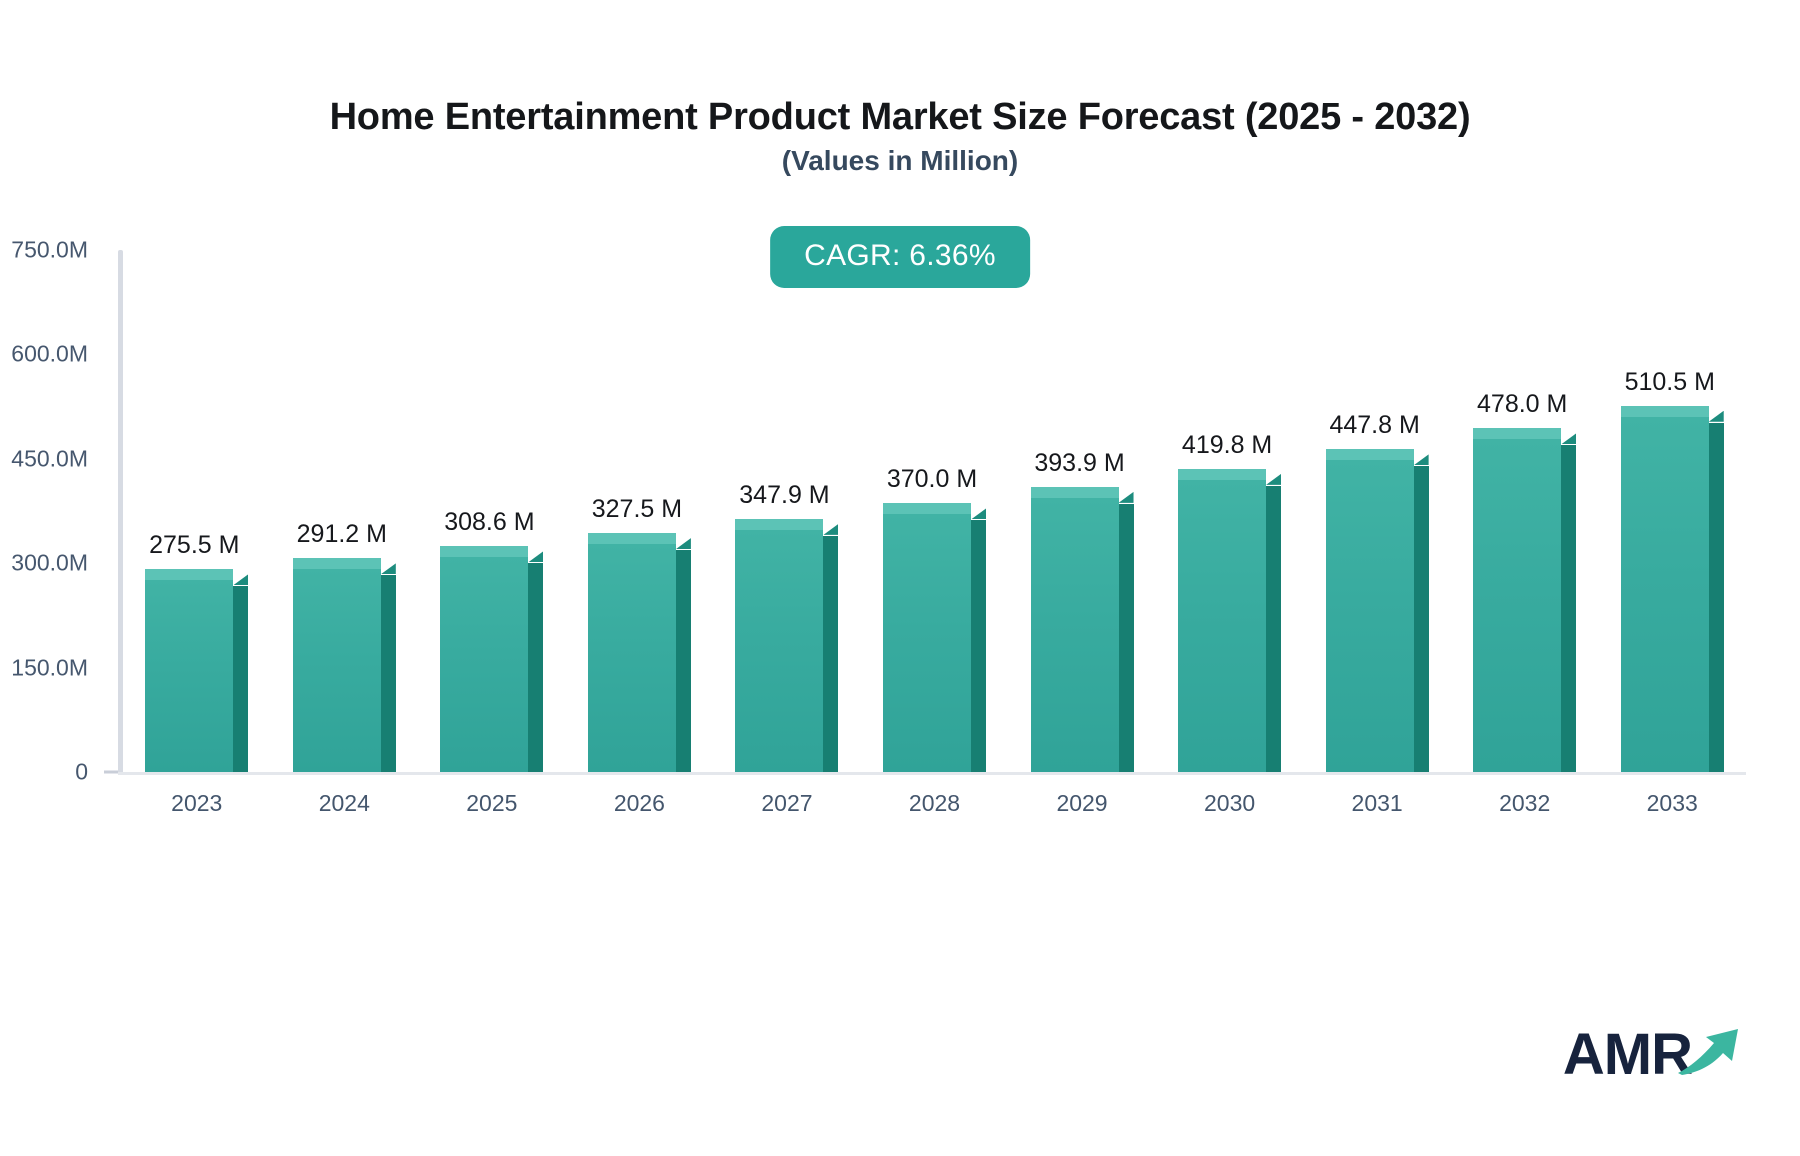 This screenshot has height=1156, width=1800. I want to click on bar-column: 370.0 M, so click(935, 511).